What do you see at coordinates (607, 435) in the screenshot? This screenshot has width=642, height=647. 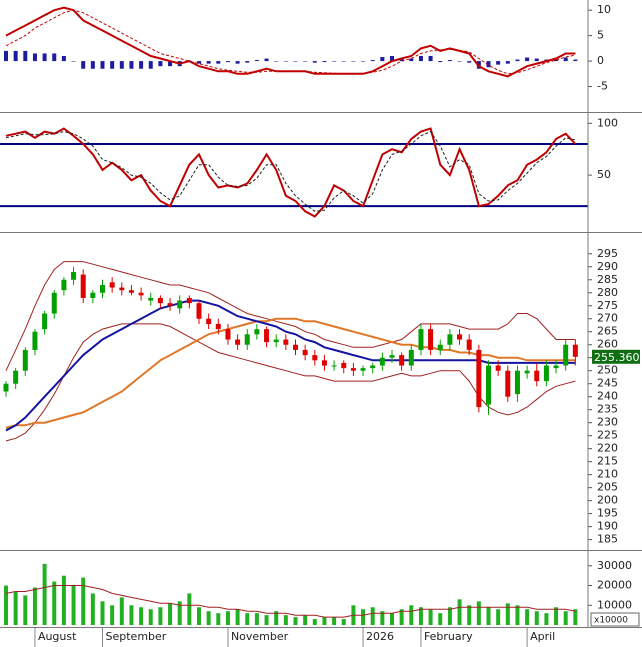 I see `y-tick-label: 225` at bounding box center [607, 435].